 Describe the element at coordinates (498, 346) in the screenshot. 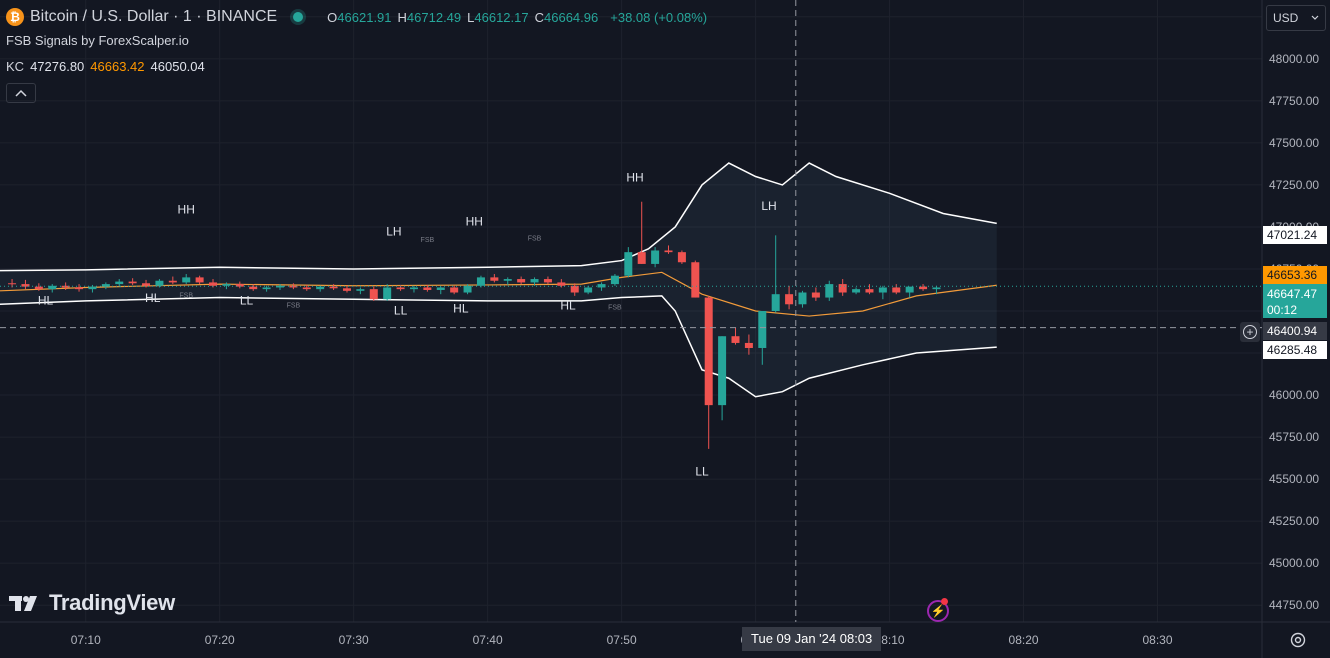

I see `kc-lower-line` at that location.